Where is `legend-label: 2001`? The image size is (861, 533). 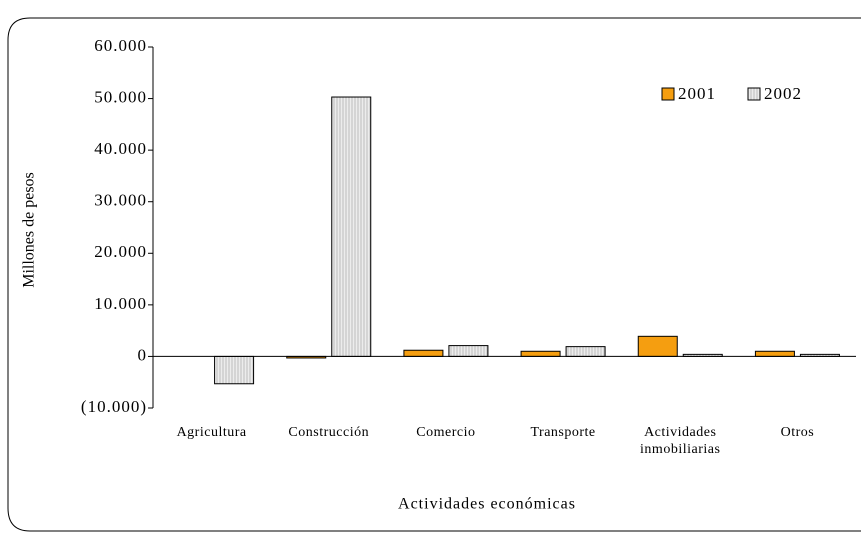
legend-label: 2001 is located at coordinates (697, 93).